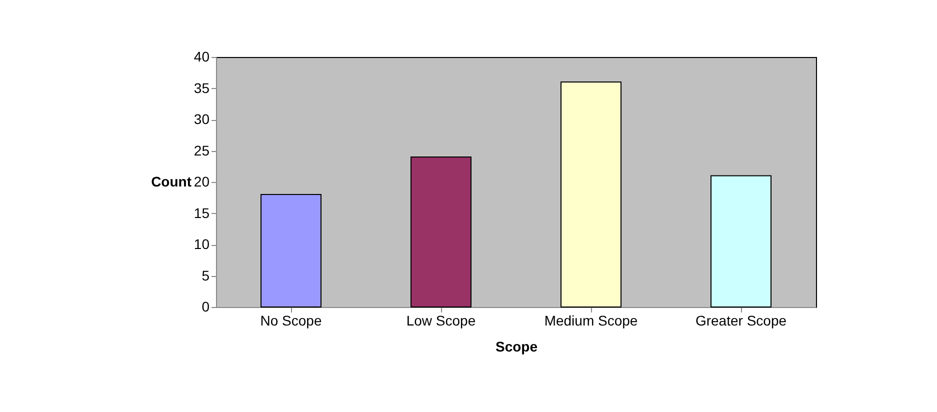  I want to click on x-tick-label: Low Scope, so click(441, 320).